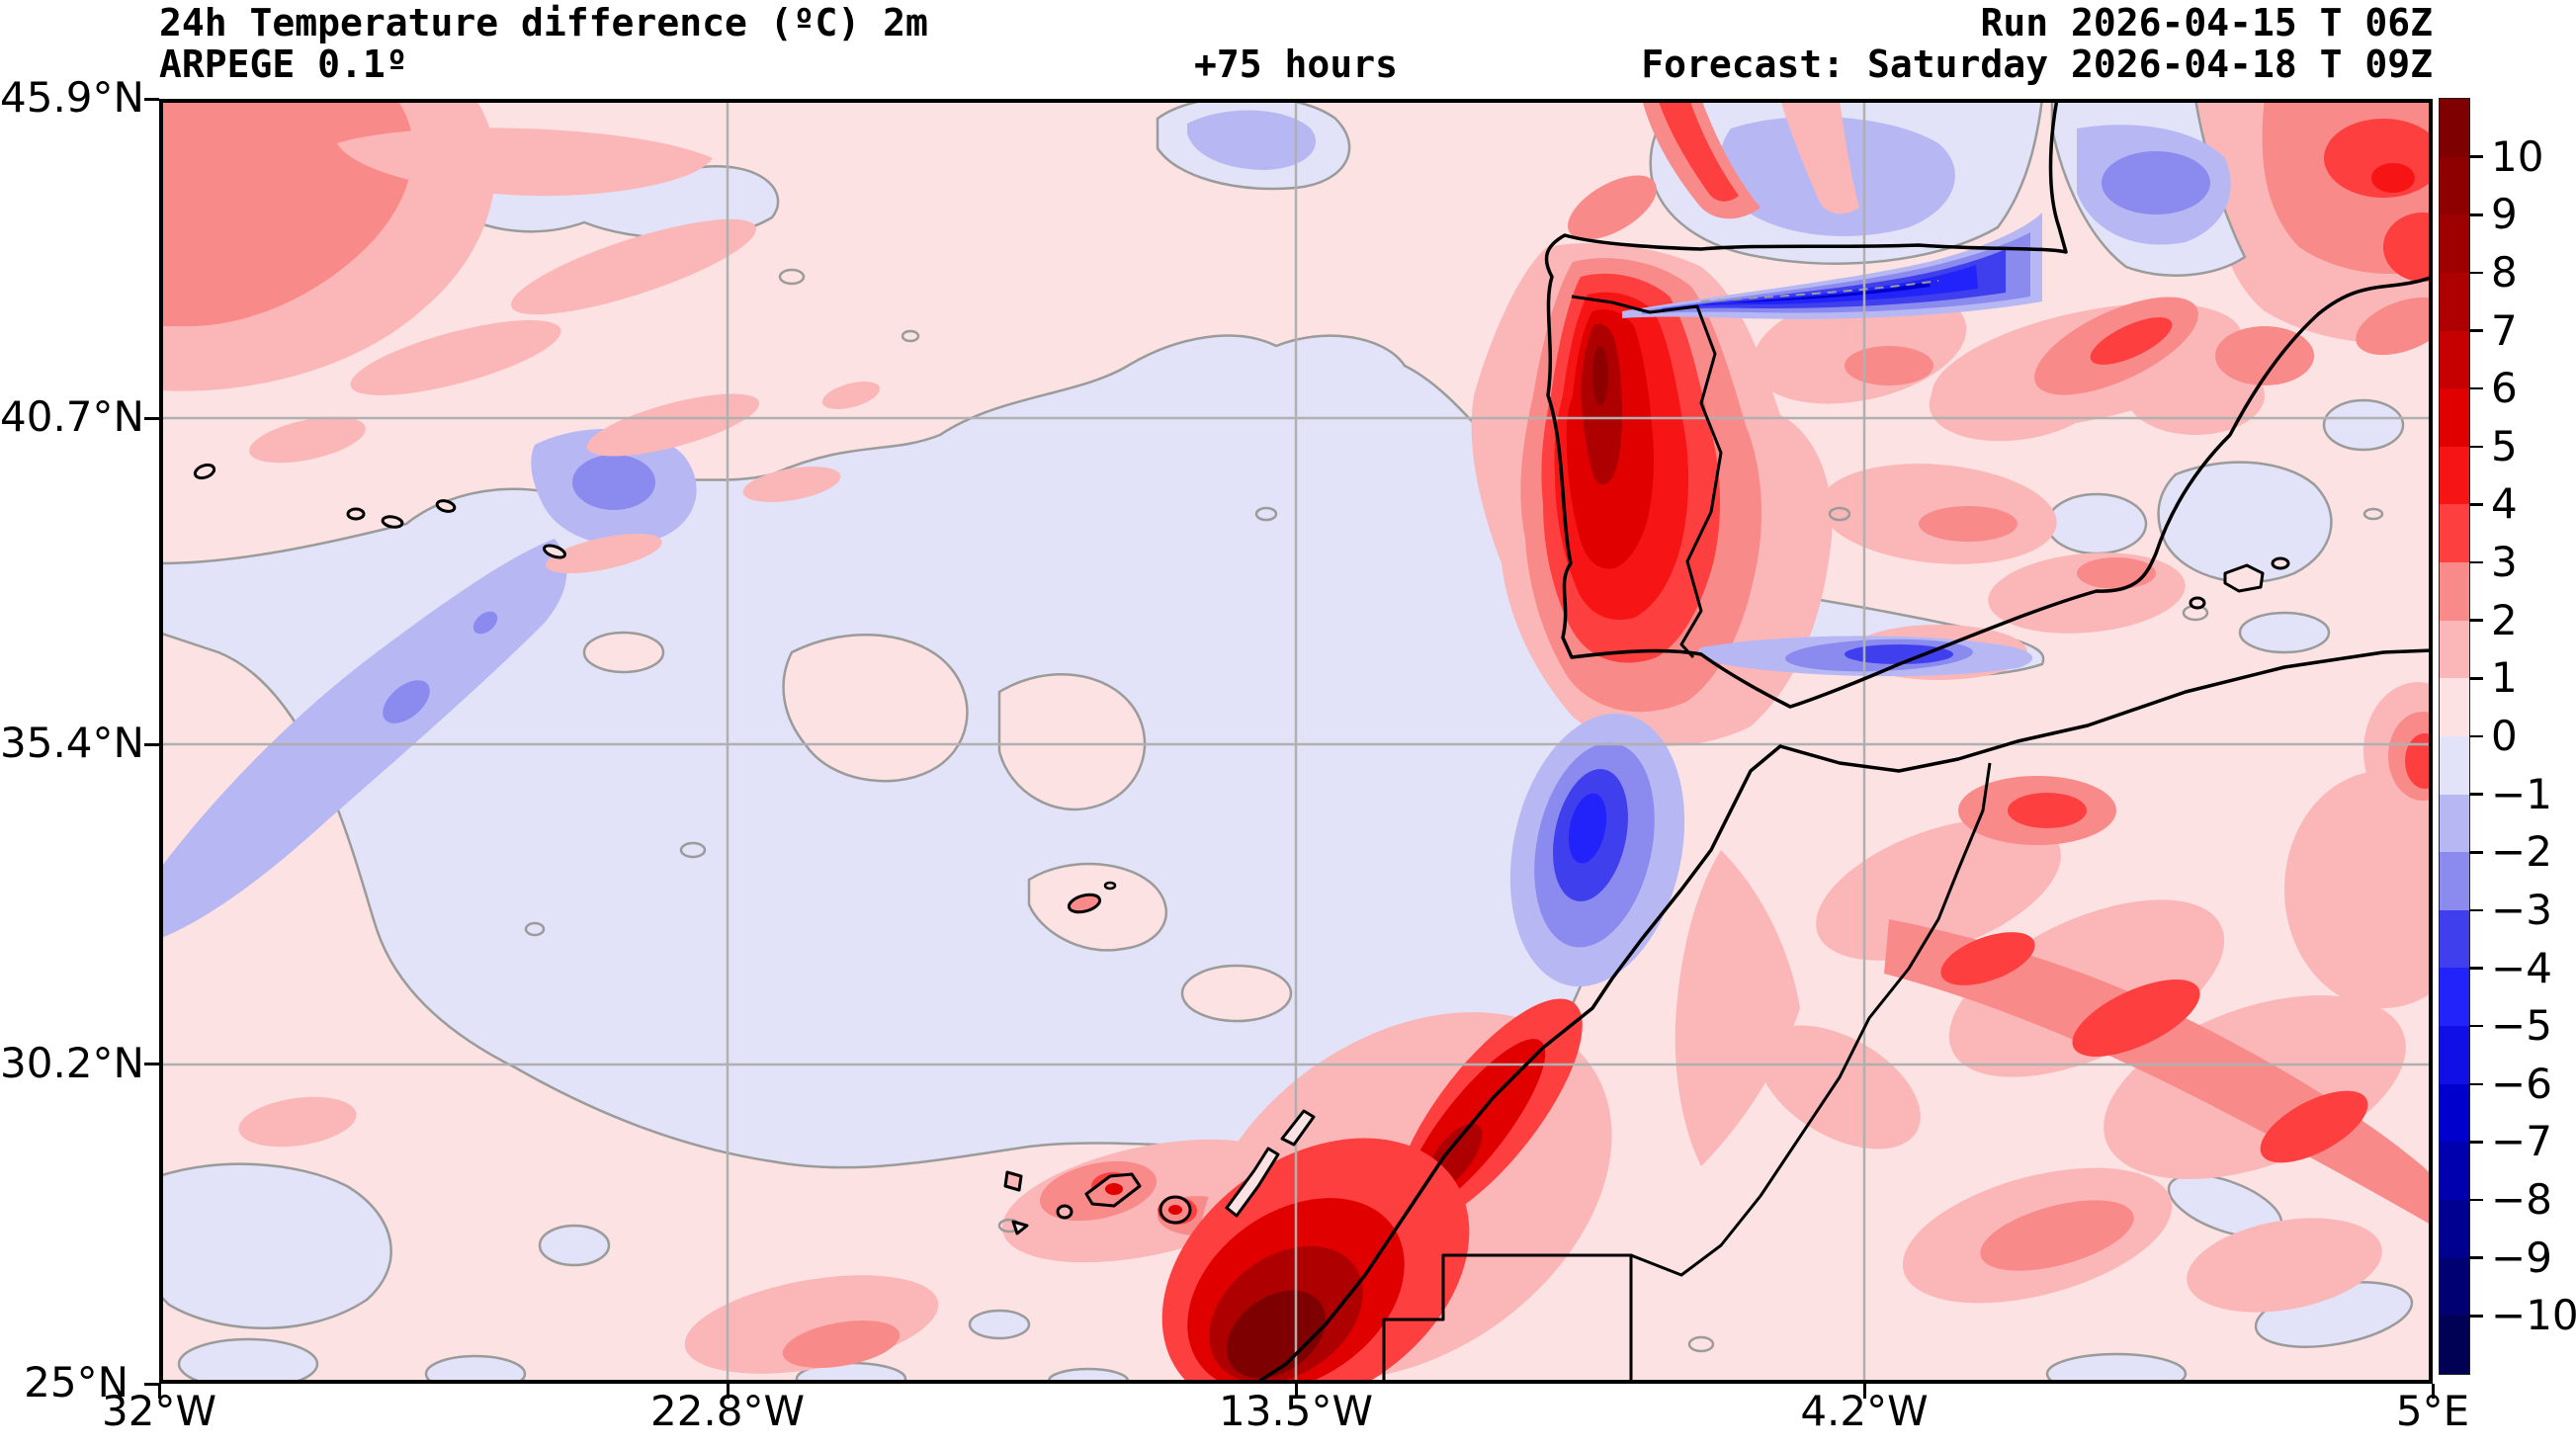 Image resolution: width=2576 pixels, height=1448 pixels. I want to click on colorbar-tick-label: −9, so click(2521, 1257).